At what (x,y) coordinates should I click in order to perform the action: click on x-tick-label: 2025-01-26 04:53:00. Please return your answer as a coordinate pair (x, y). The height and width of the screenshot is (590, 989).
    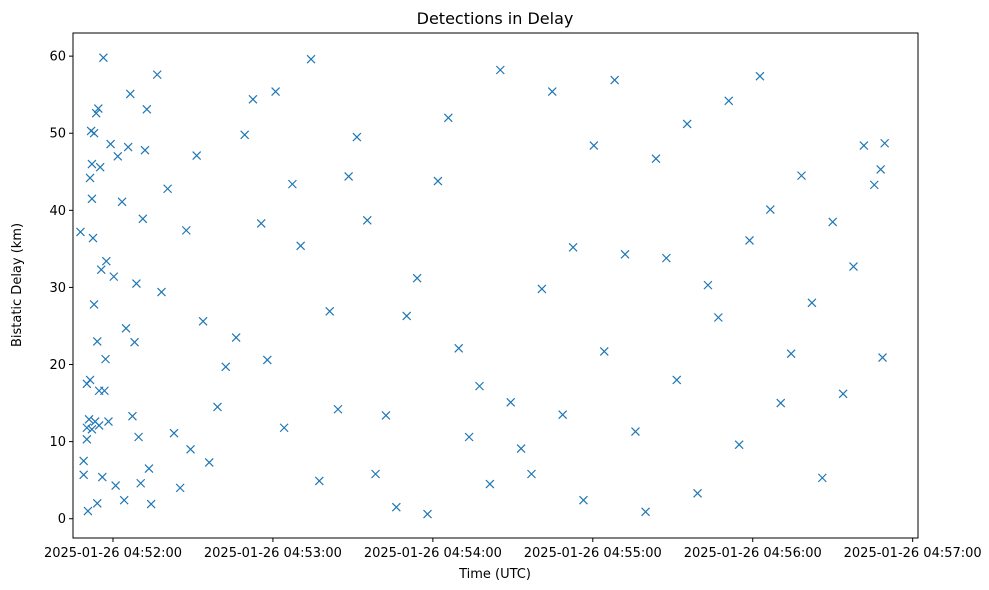
    Looking at the image, I should click on (273, 553).